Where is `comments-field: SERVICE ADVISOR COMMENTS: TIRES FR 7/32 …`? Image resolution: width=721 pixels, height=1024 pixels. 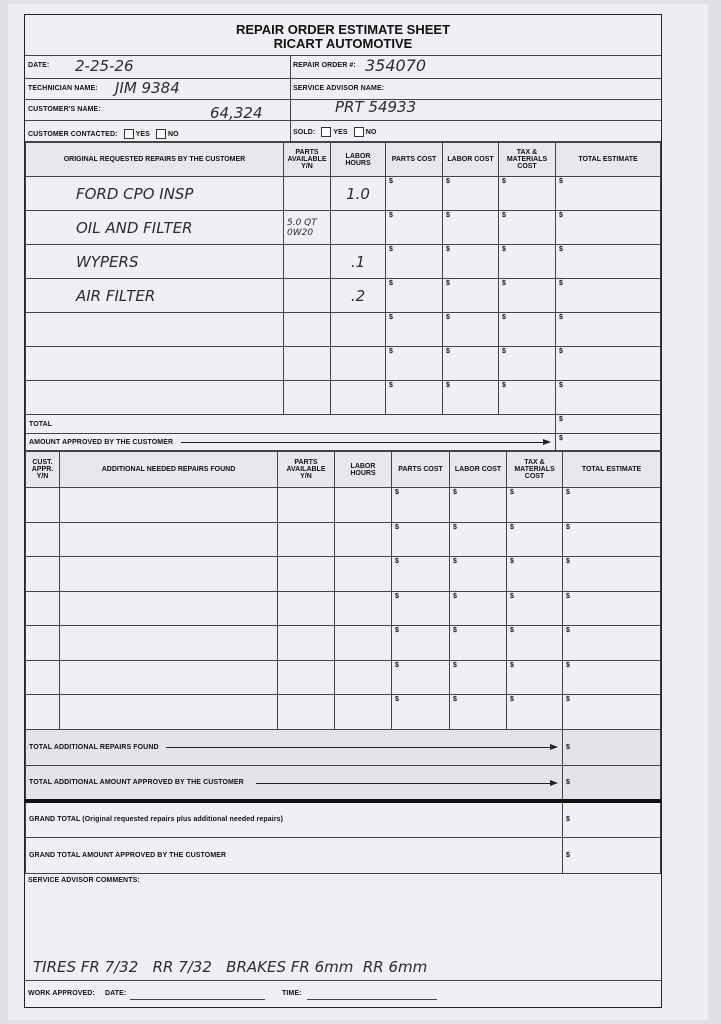 comments-field: SERVICE ADVISOR COMMENTS: TIRES FR 7/32 … is located at coordinates (343, 927).